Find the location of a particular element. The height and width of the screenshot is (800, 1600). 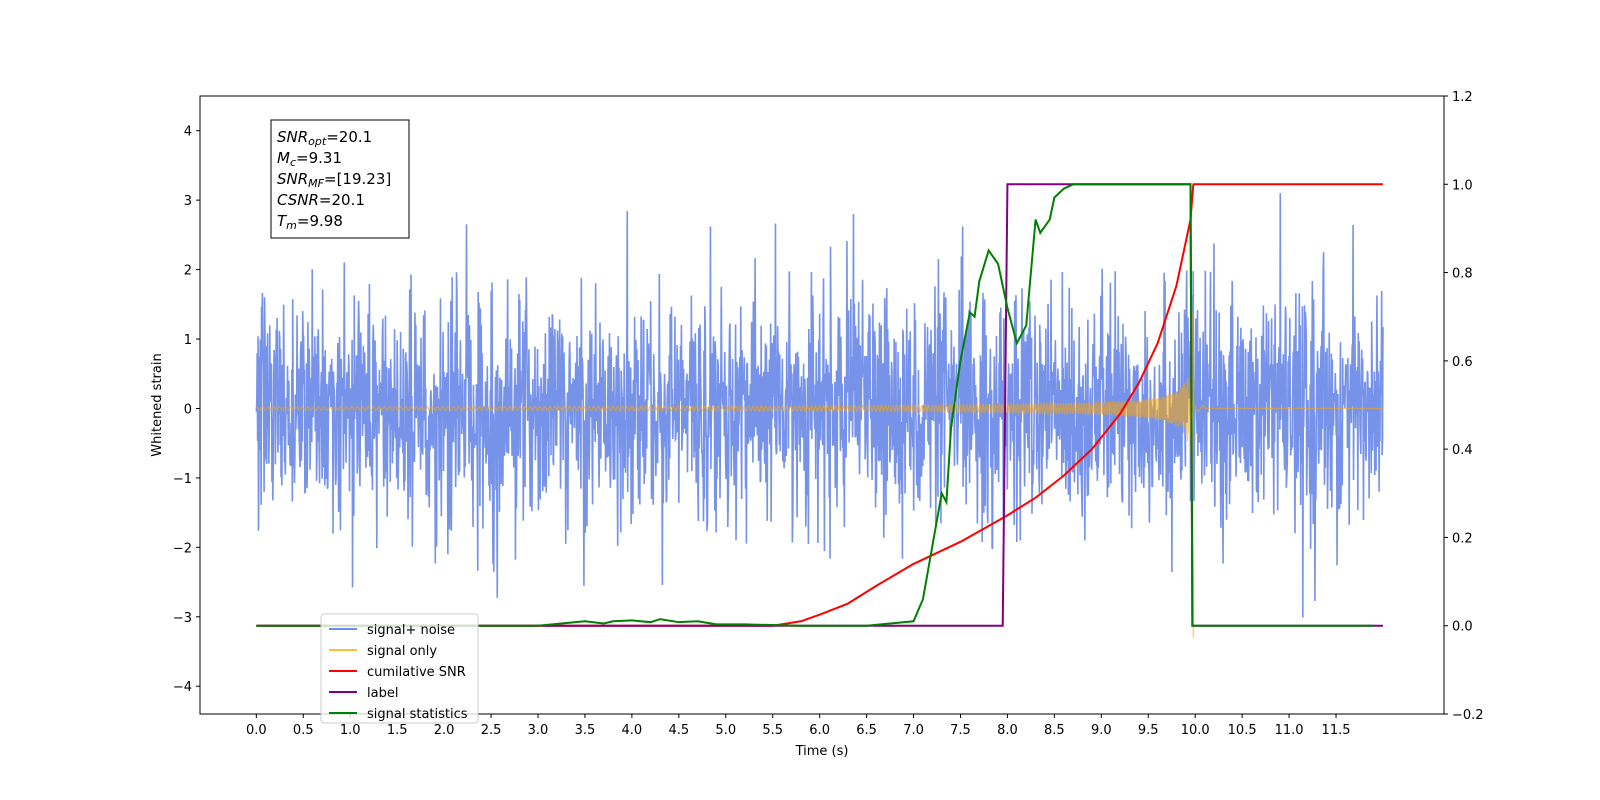

x-tick-label: 2.5 is located at coordinates (491, 730).